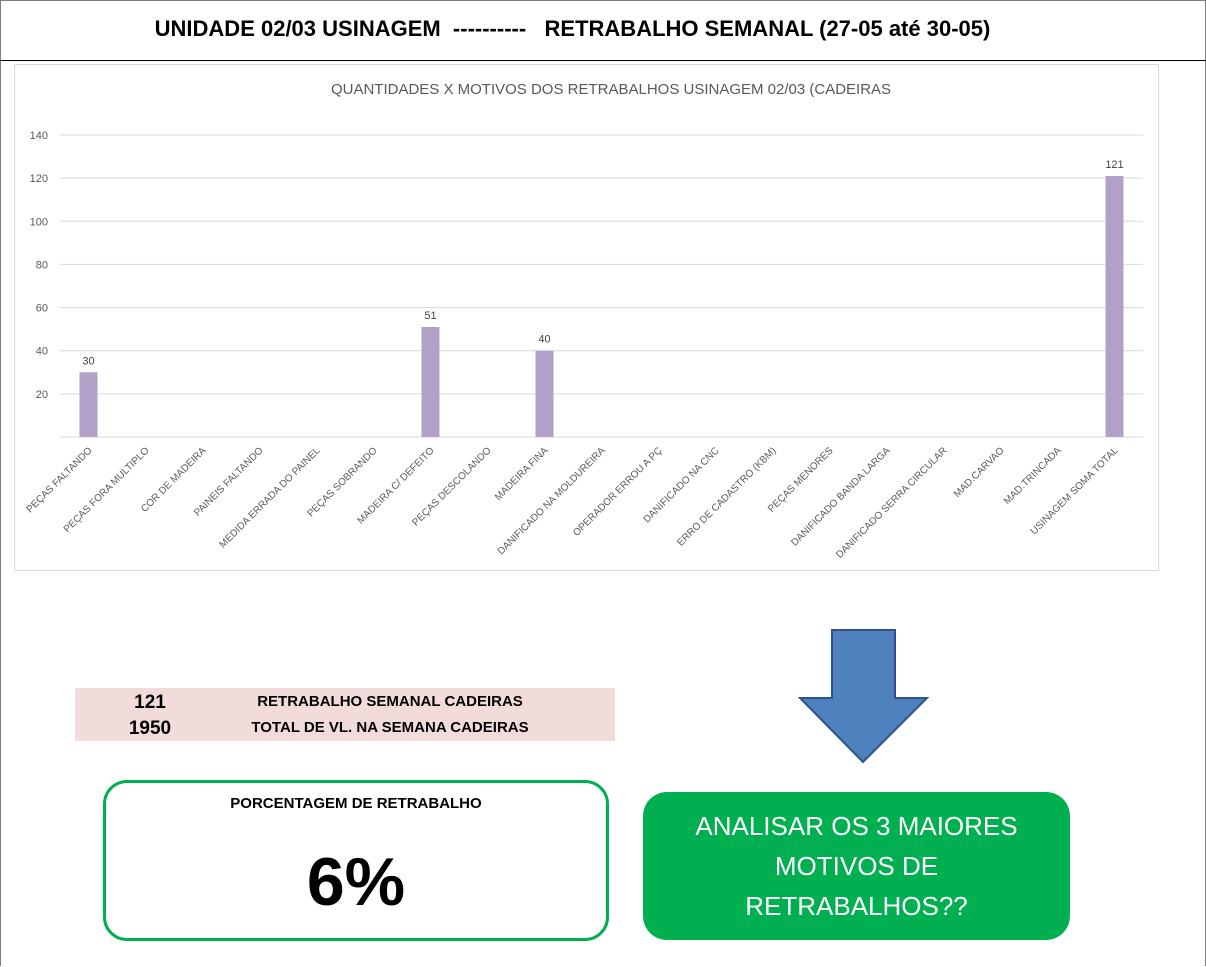  Describe the element at coordinates (150, 702) in the screenshot. I see `weekly-rework-value: 121` at that location.